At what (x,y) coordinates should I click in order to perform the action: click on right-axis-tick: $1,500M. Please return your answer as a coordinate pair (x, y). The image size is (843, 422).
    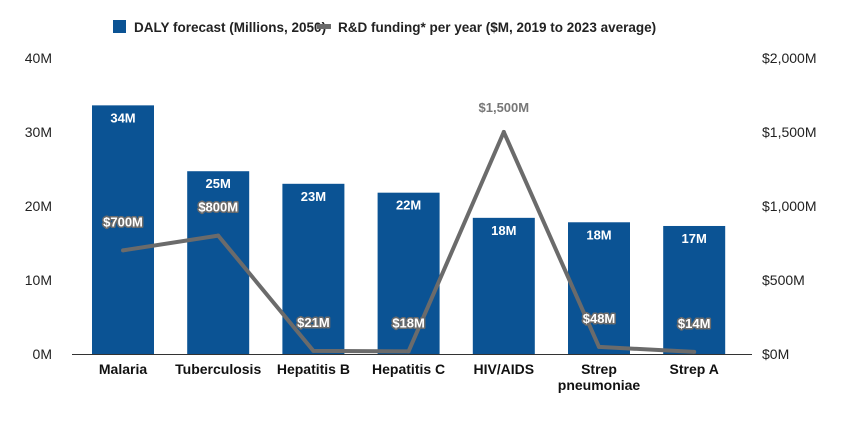
    Looking at the image, I should click on (789, 132).